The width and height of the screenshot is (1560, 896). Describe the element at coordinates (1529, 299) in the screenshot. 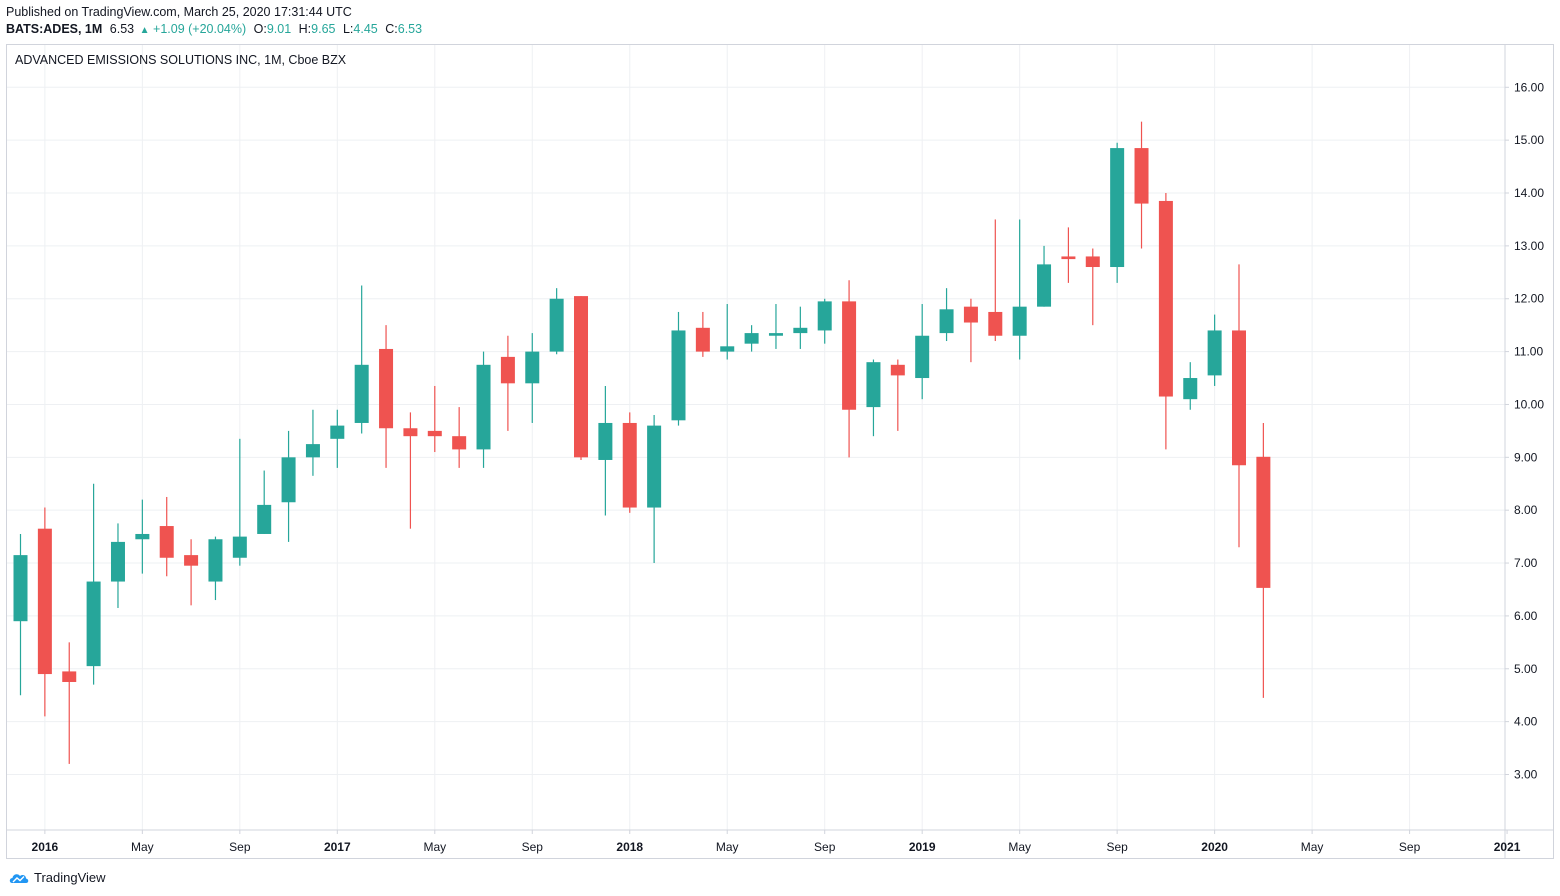

I see `y-tick-label: 12.00` at that location.